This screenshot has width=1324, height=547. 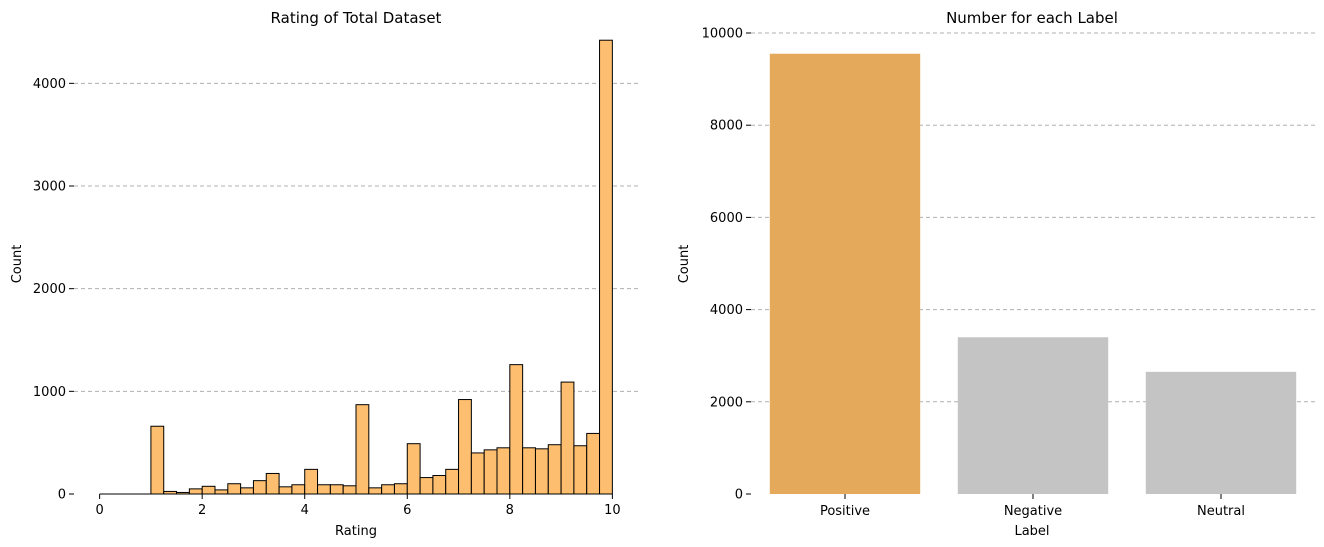 I want to click on chart1-x-tick-label: 6, so click(x=407, y=510).